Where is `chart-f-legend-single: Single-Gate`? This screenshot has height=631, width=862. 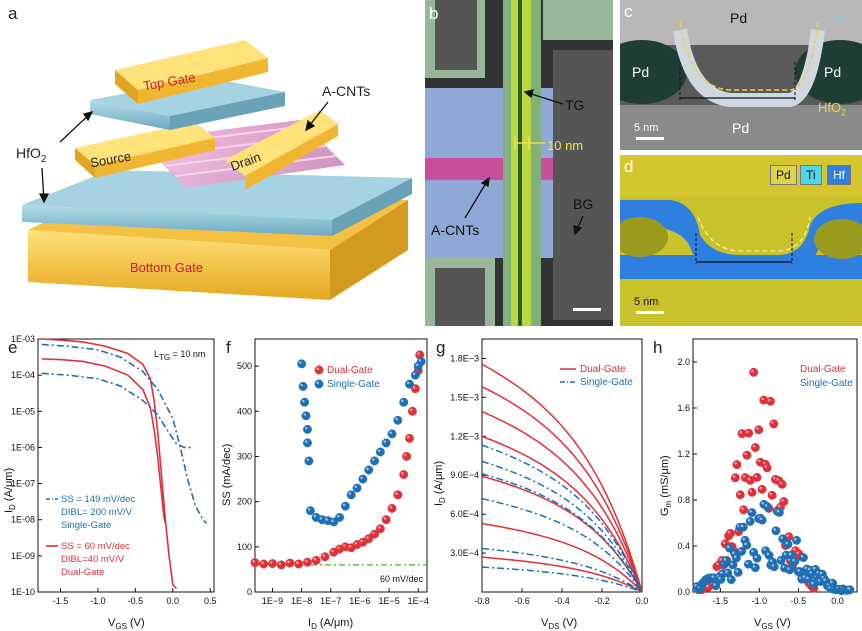 chart-f-legend-single: Single-Gate is located at coordinates (353, 384).